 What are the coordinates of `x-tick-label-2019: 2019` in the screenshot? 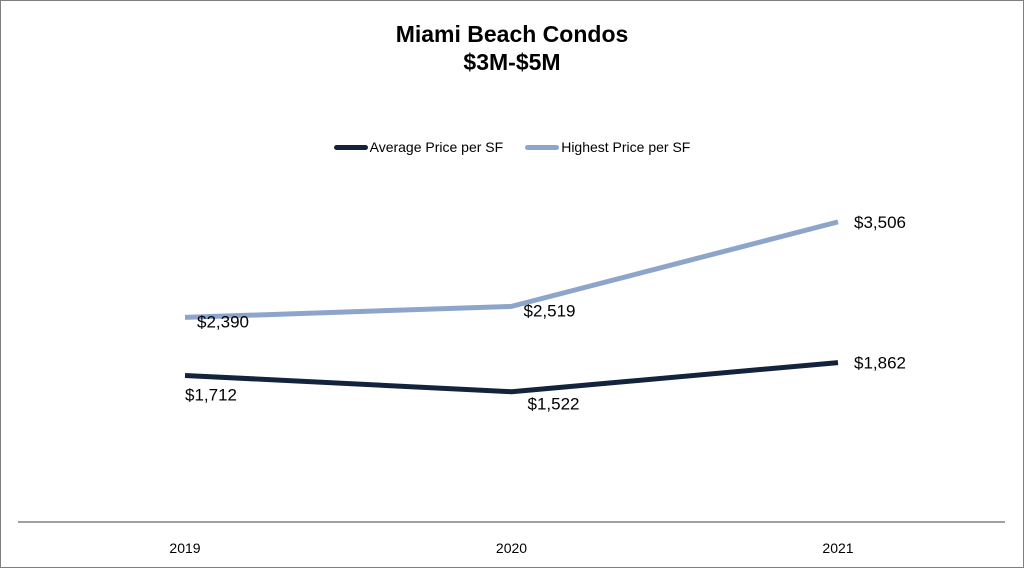 It's located at (184, 548).